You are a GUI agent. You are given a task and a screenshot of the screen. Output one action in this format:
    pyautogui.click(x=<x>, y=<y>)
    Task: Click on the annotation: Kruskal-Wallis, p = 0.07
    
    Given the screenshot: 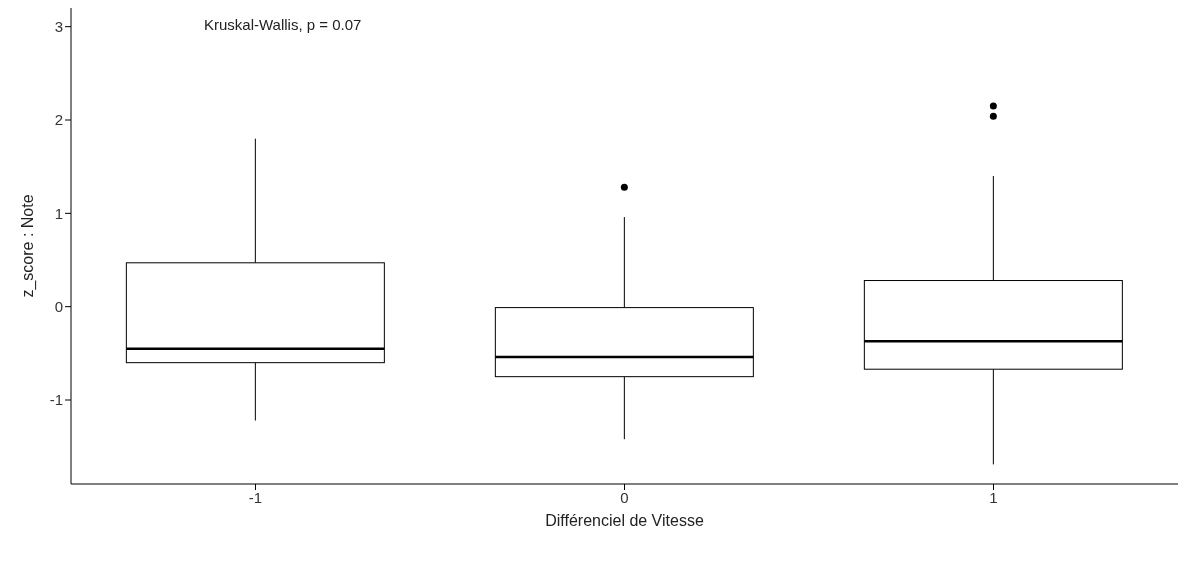 What is the action you would take?
    pyautogui.click(x=283, y=24)
    